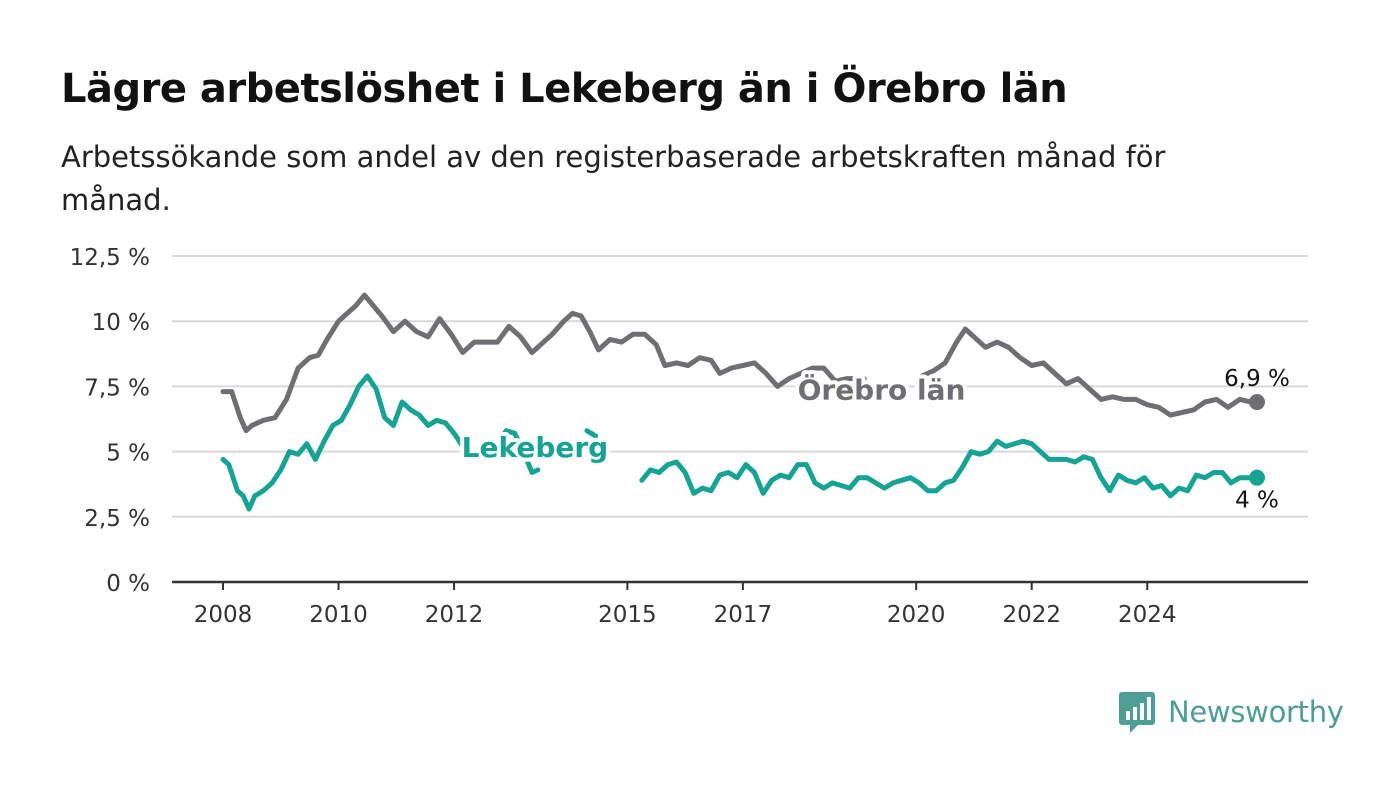 Image resolution: width=1400 pixels, height=794 pixels. I want to click on x-tick-label: 2024, so click(1147, 615).